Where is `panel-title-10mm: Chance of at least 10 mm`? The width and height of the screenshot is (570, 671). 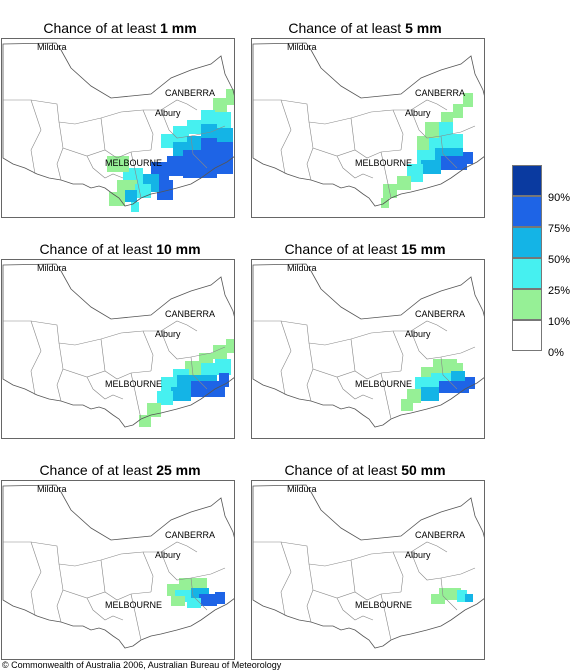
panel-title-10mm: Chance of at least 10 mm is located at coordinates (120, 249).